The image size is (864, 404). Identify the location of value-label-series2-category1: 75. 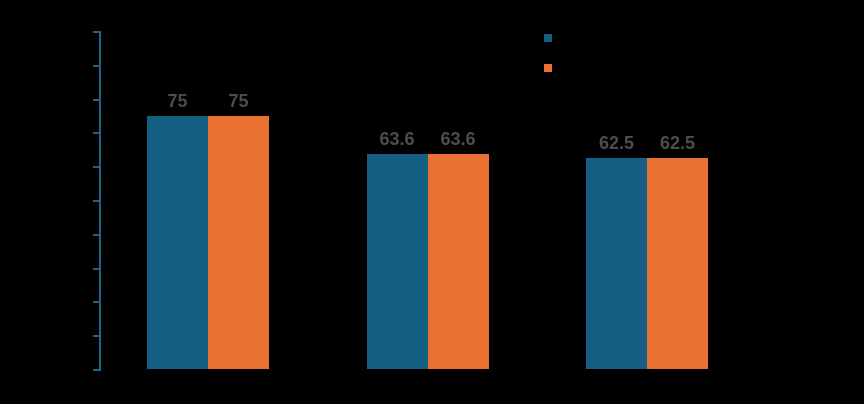
(238, 100).